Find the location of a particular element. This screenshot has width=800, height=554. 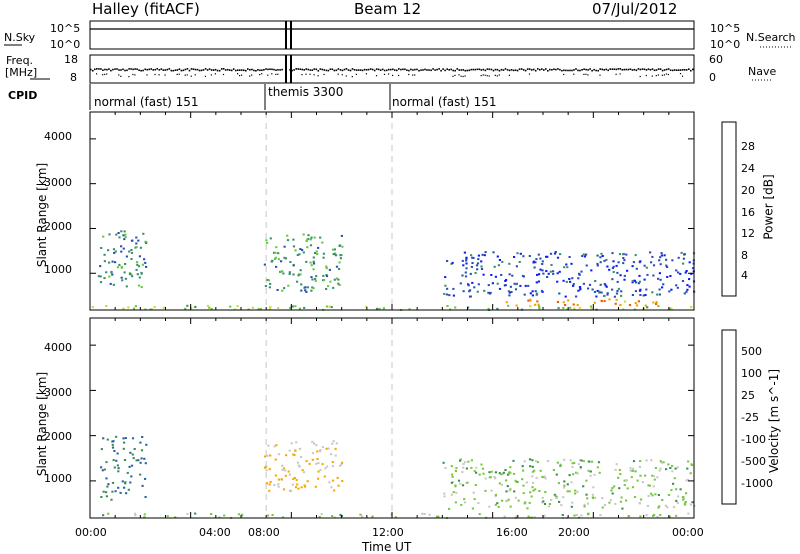

vel-cbar-tick-6: 500 is located at coordinates (751, 351).